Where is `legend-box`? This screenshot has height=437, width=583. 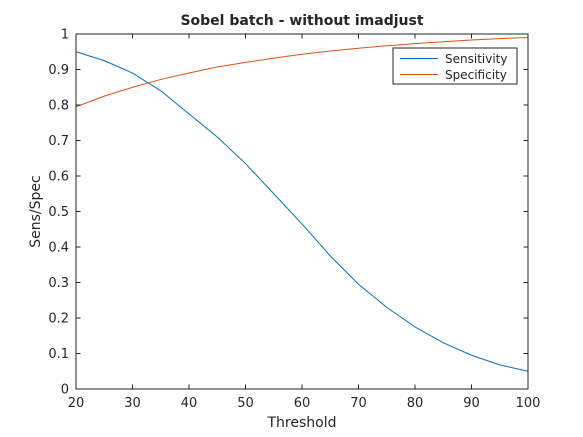
legend-box is located at coordinates (455, 66).